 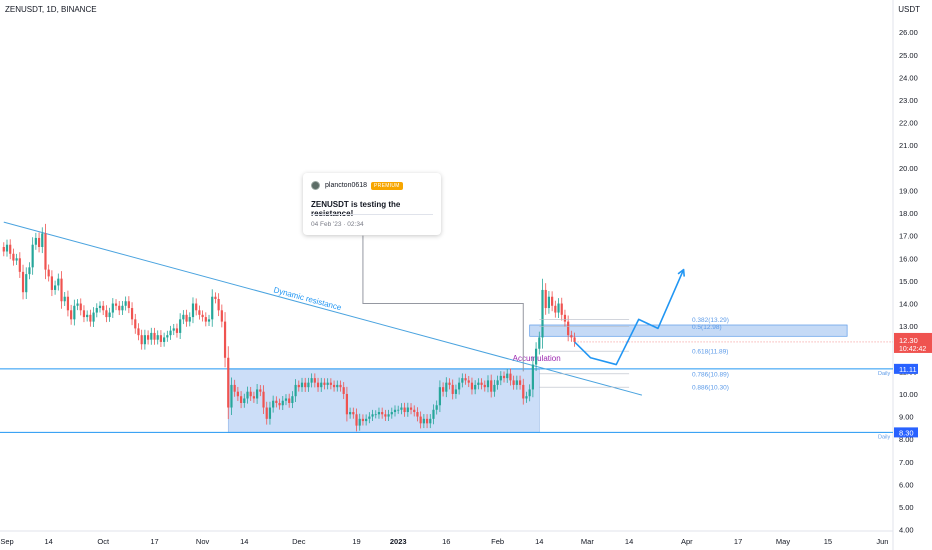 I want to click on time-tick-label: 14, so click(x=49, y=541).